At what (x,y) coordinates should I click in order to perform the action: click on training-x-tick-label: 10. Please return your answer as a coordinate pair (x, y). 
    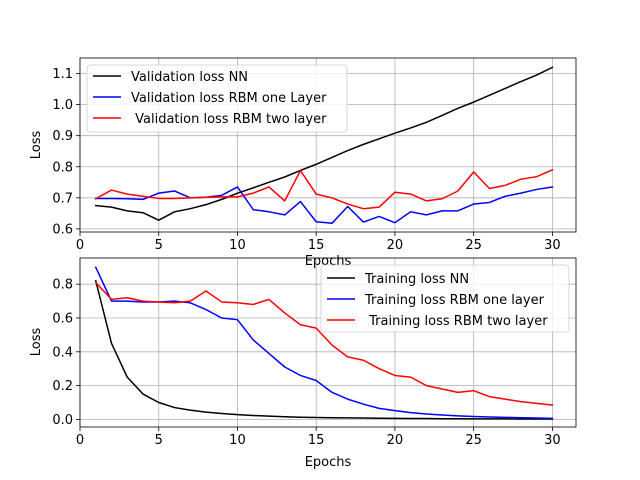
    Looking at the image, I should click on (237, 440).